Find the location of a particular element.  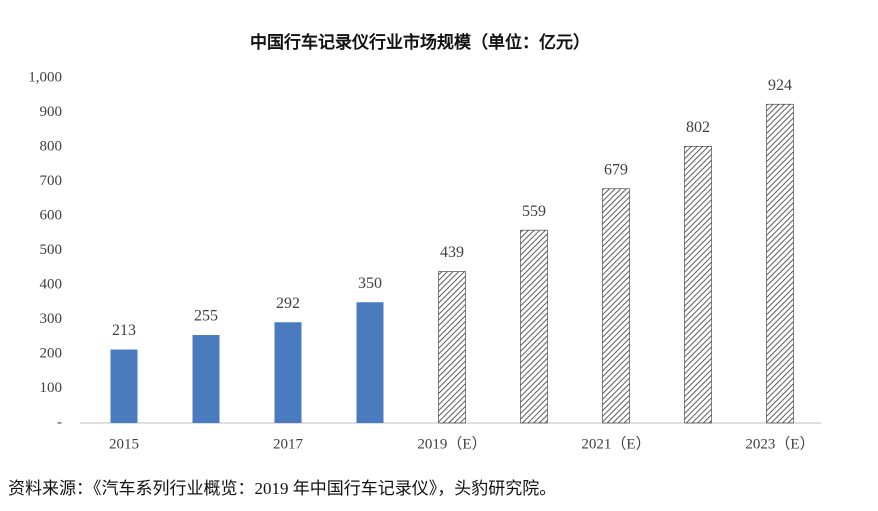

y-tick-label: 600 is located at coordinates (51, 215).